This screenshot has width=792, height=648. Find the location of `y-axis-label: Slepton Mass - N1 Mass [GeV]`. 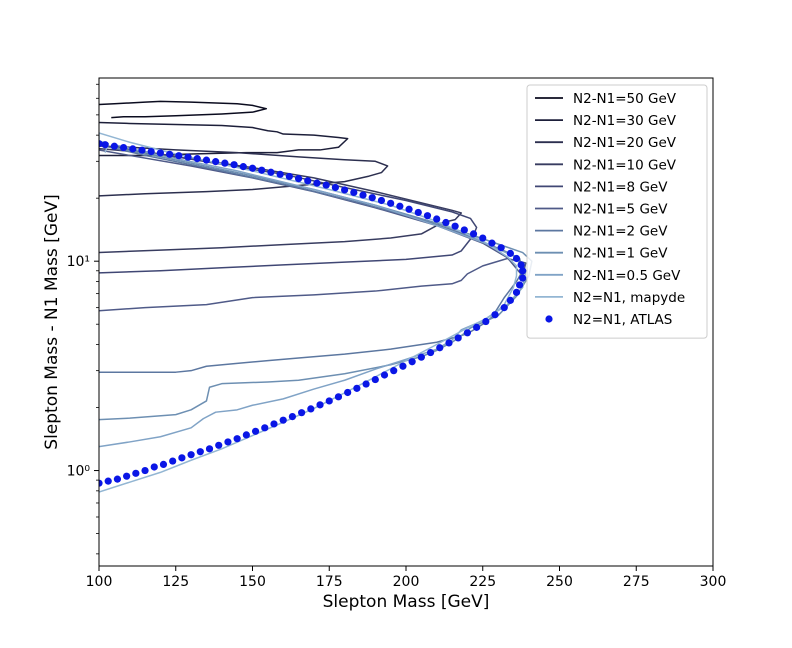

y-axis-label: Slepton Mass - N1 Mass [GeV] is located at coordinates (52, 321).